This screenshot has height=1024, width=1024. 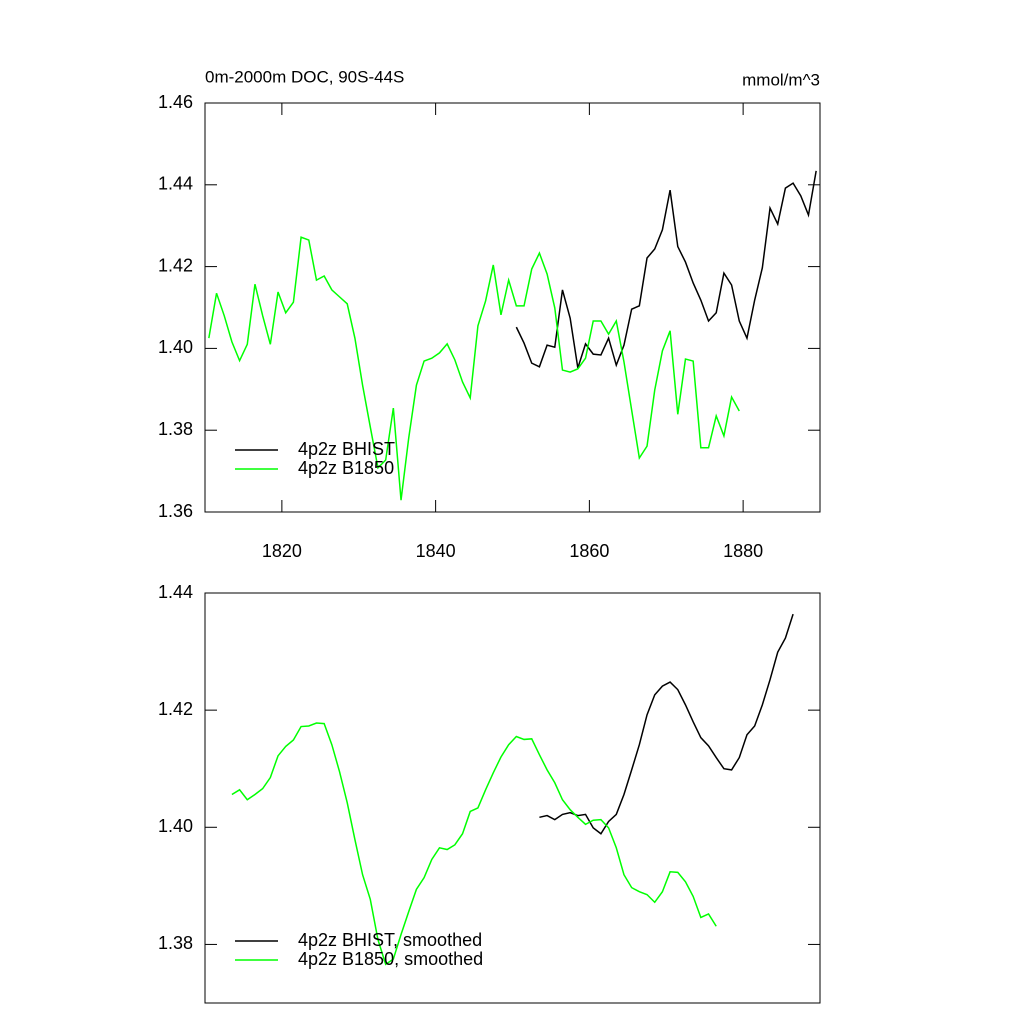 What do you see at coordinates (781, 79) in the screenshot?
I see `units-label: mmol/m^3` at bounding box center [781, 79].